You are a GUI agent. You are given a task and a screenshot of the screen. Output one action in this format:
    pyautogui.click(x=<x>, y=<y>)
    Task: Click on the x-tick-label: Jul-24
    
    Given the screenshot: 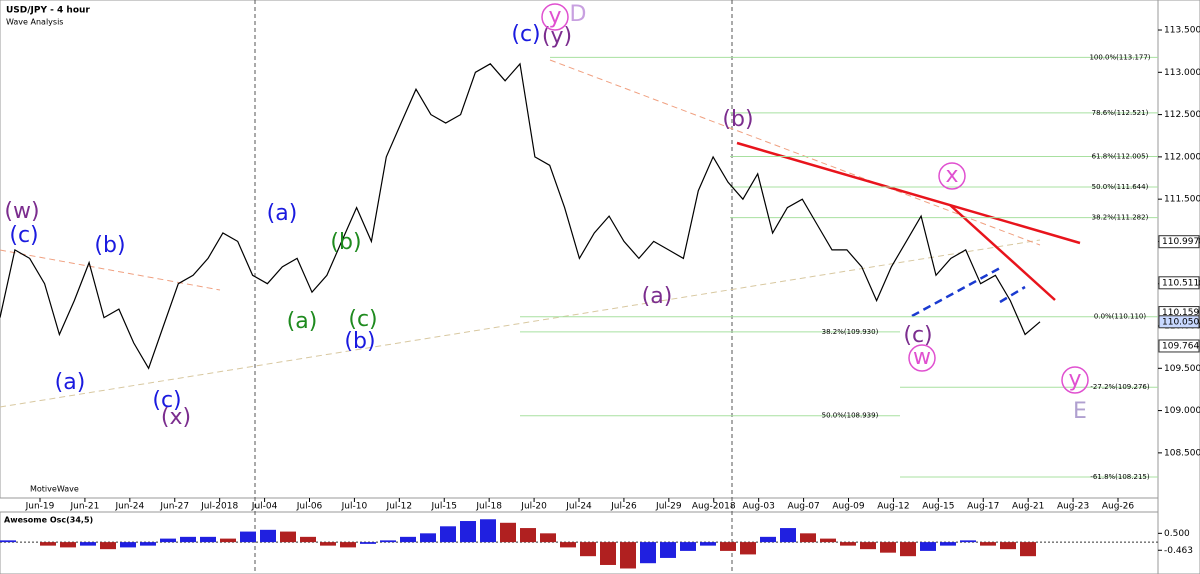 What is the action you would take?
    pyautogui.click(x=578, y=507)
    